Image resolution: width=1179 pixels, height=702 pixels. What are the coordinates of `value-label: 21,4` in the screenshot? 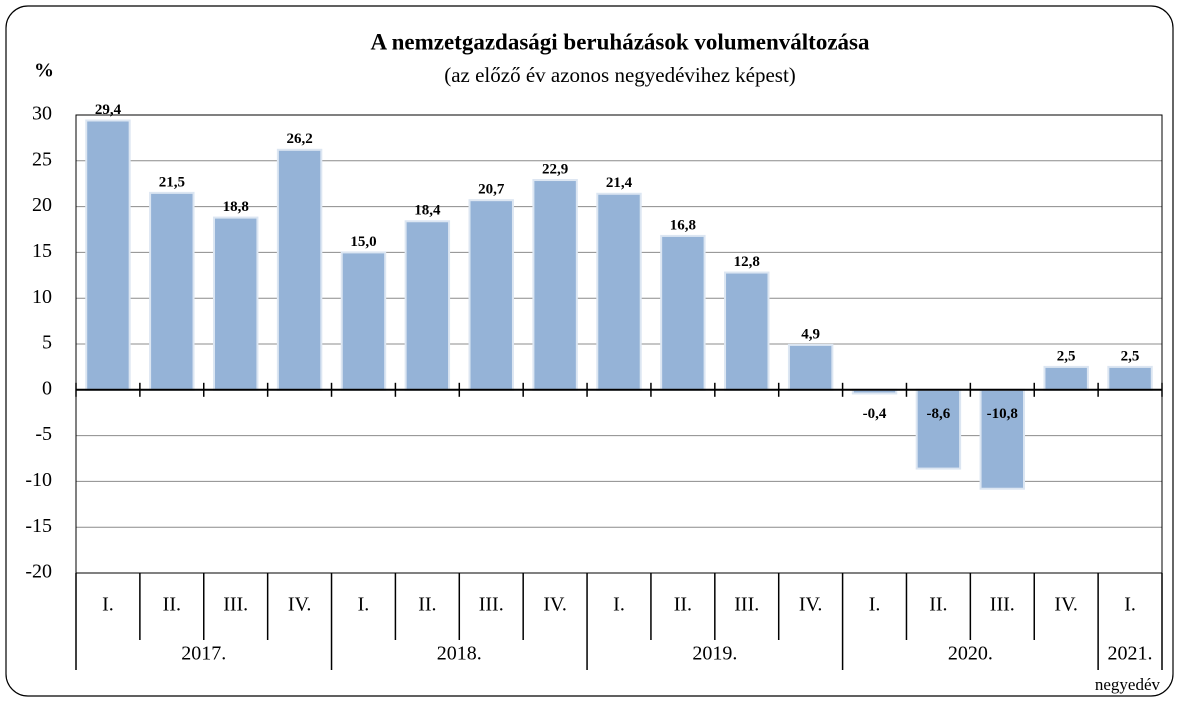 It's located at (619, 183).